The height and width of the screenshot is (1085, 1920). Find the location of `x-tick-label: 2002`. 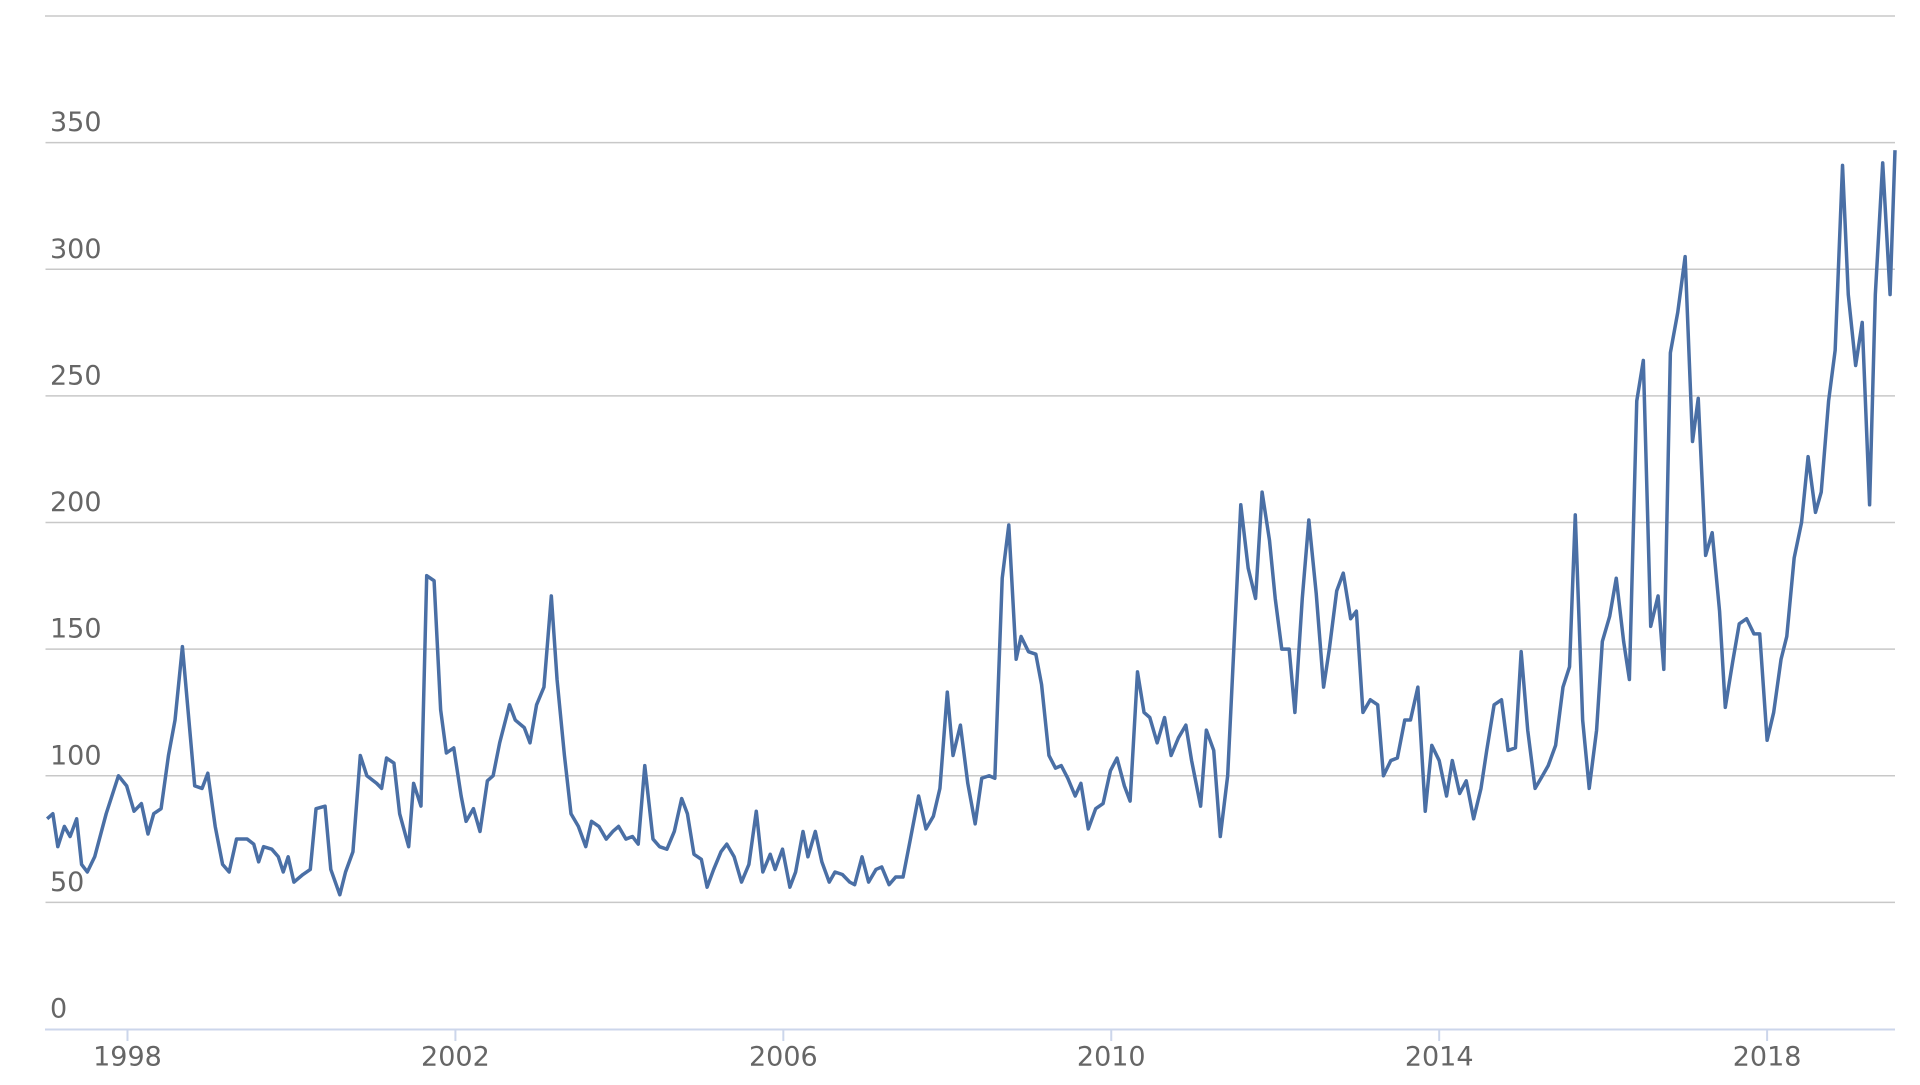

x-tick-label: 2002 is located at coordinates (455, 1057).